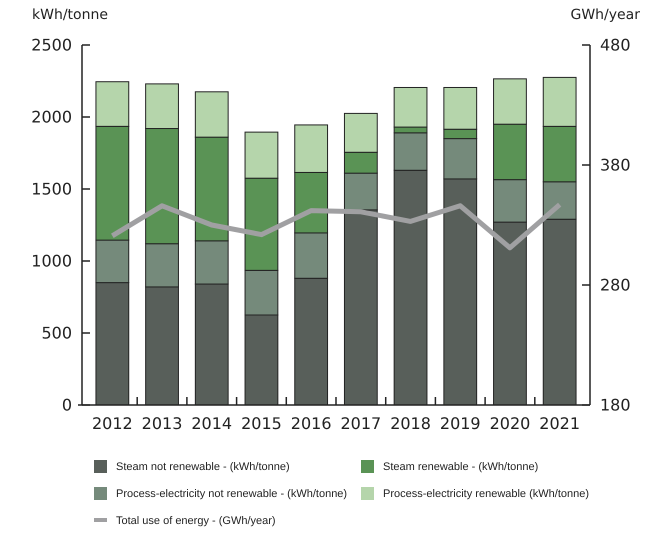 This screenshot has width=650, height=534. I want to click on y2-axis-title: GWh/year, so click(605, 15).